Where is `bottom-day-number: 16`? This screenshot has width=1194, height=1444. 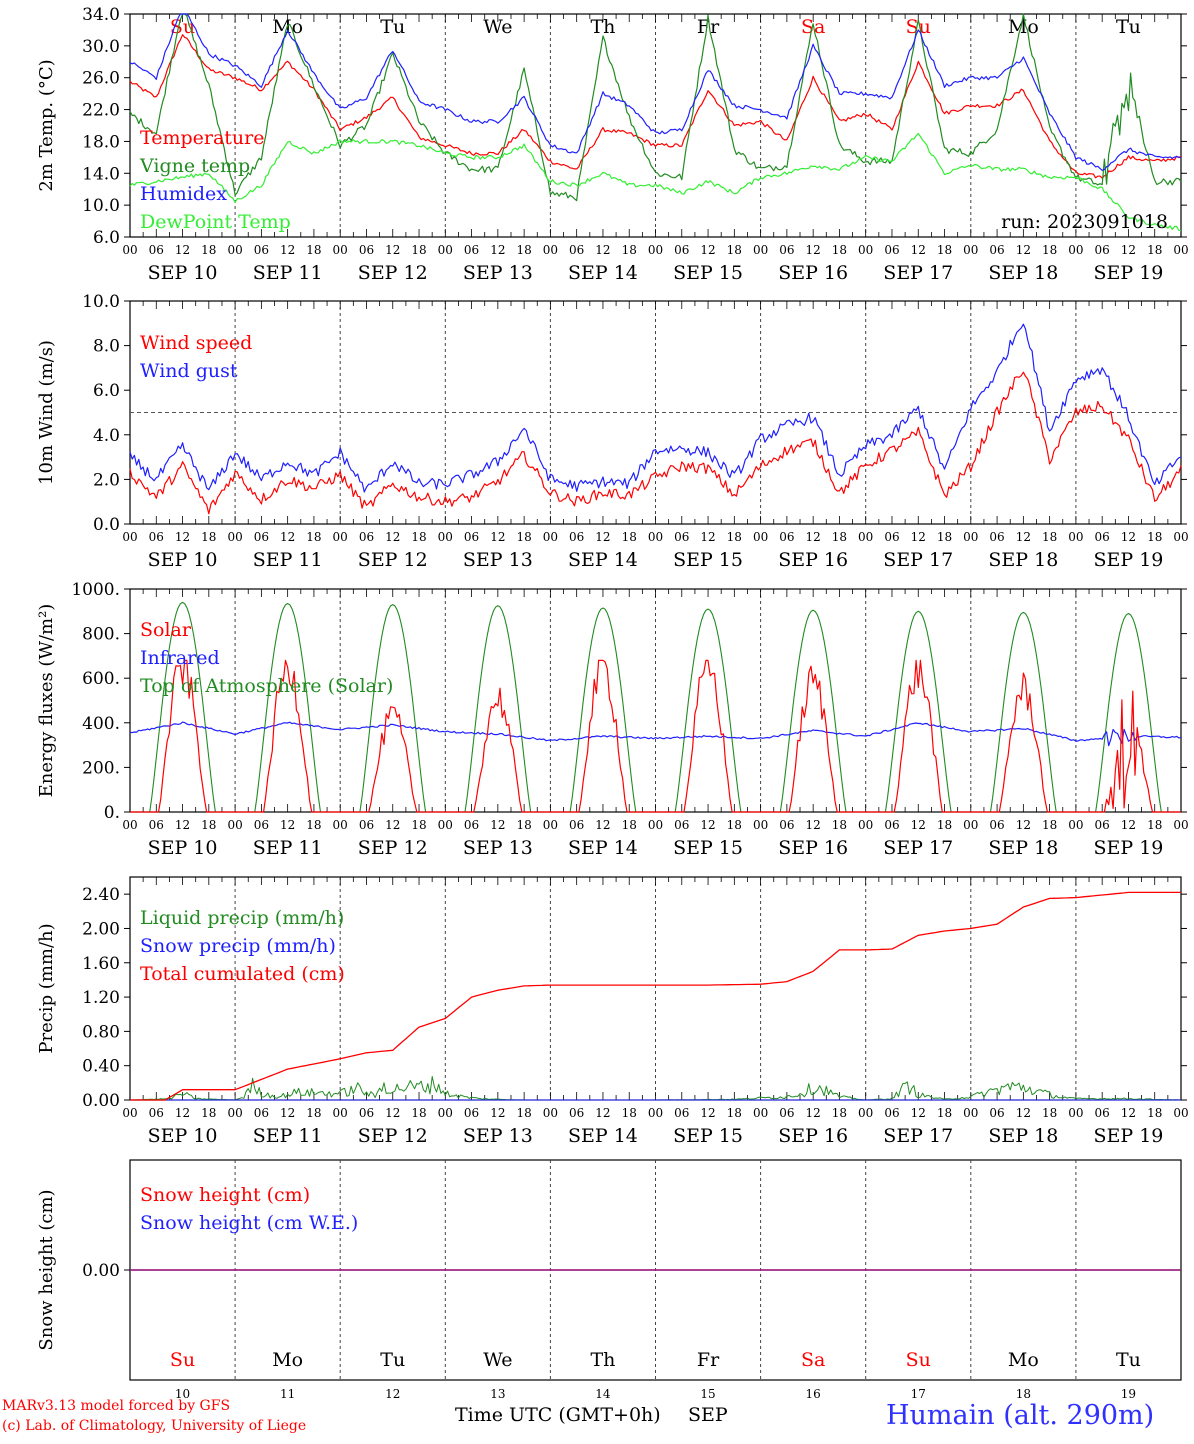 bottom-day-number: 16 is located at coordinates (813, 1394).